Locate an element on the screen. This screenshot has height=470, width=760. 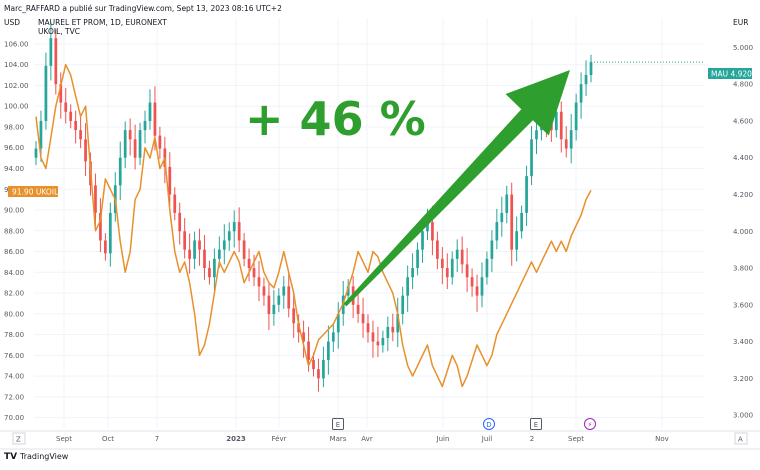
x-tick-label: Nov is located at coordinates (662, 439).